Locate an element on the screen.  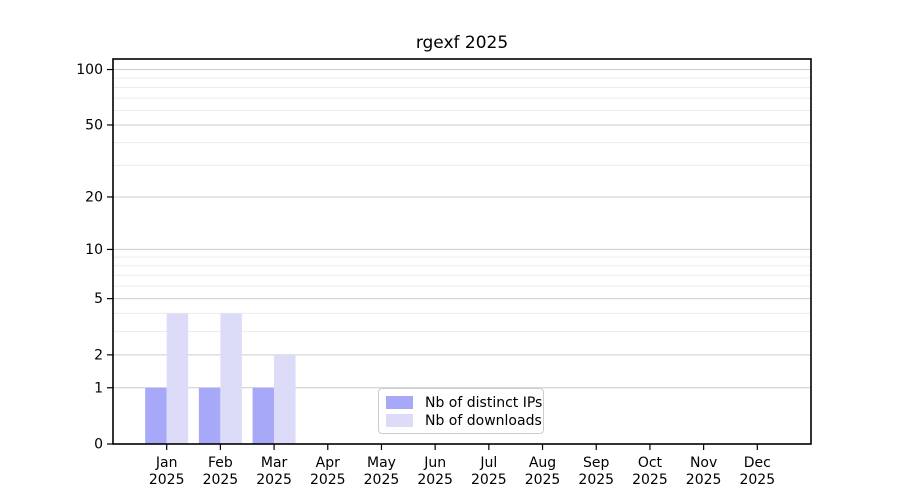
legend-label-downloads: Nb of downloads is located at coordinates (483, 420).